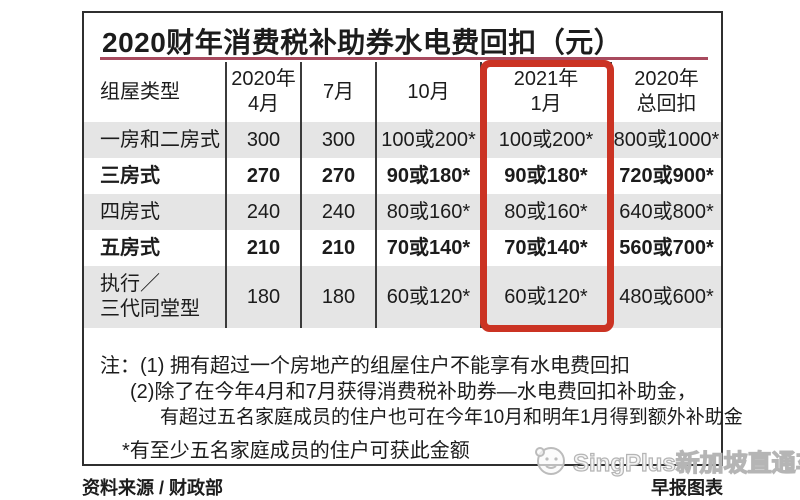  Describe the element at coordinates (296, 451) in the screenshot. I see `asterisk-footnote: *有至少五名家庭成员的住户可获此金额` at that location.